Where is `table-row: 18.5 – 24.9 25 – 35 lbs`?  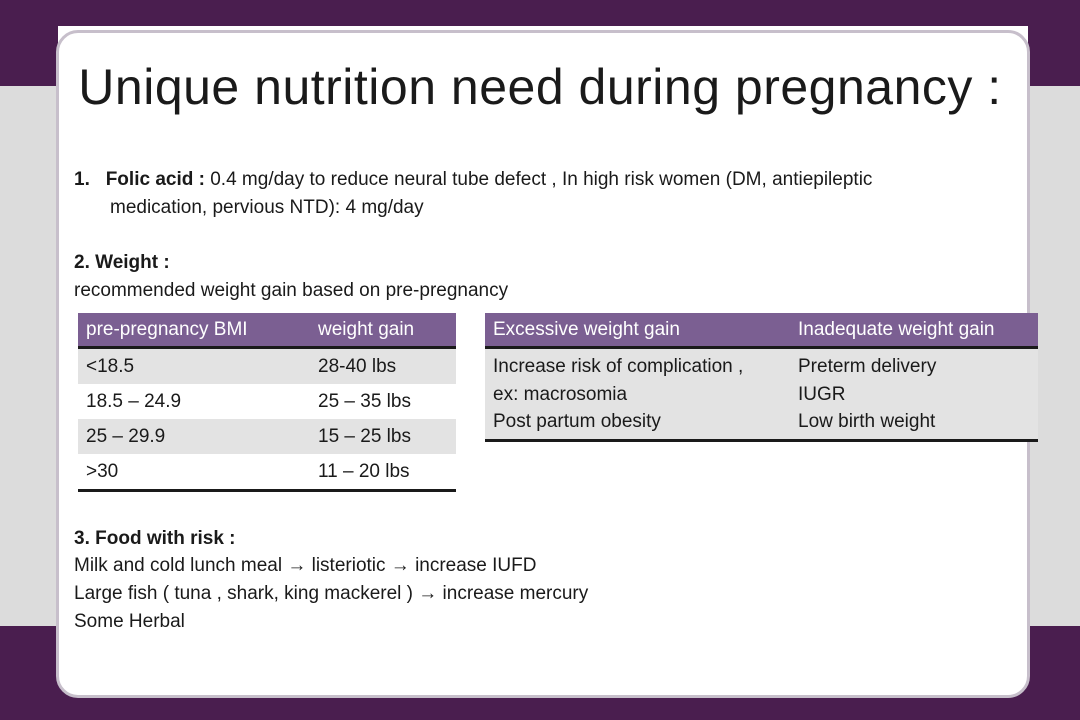 table-row: 18.5 – 24.9 25 – 35 lbs is located at coordinates (267, 401).